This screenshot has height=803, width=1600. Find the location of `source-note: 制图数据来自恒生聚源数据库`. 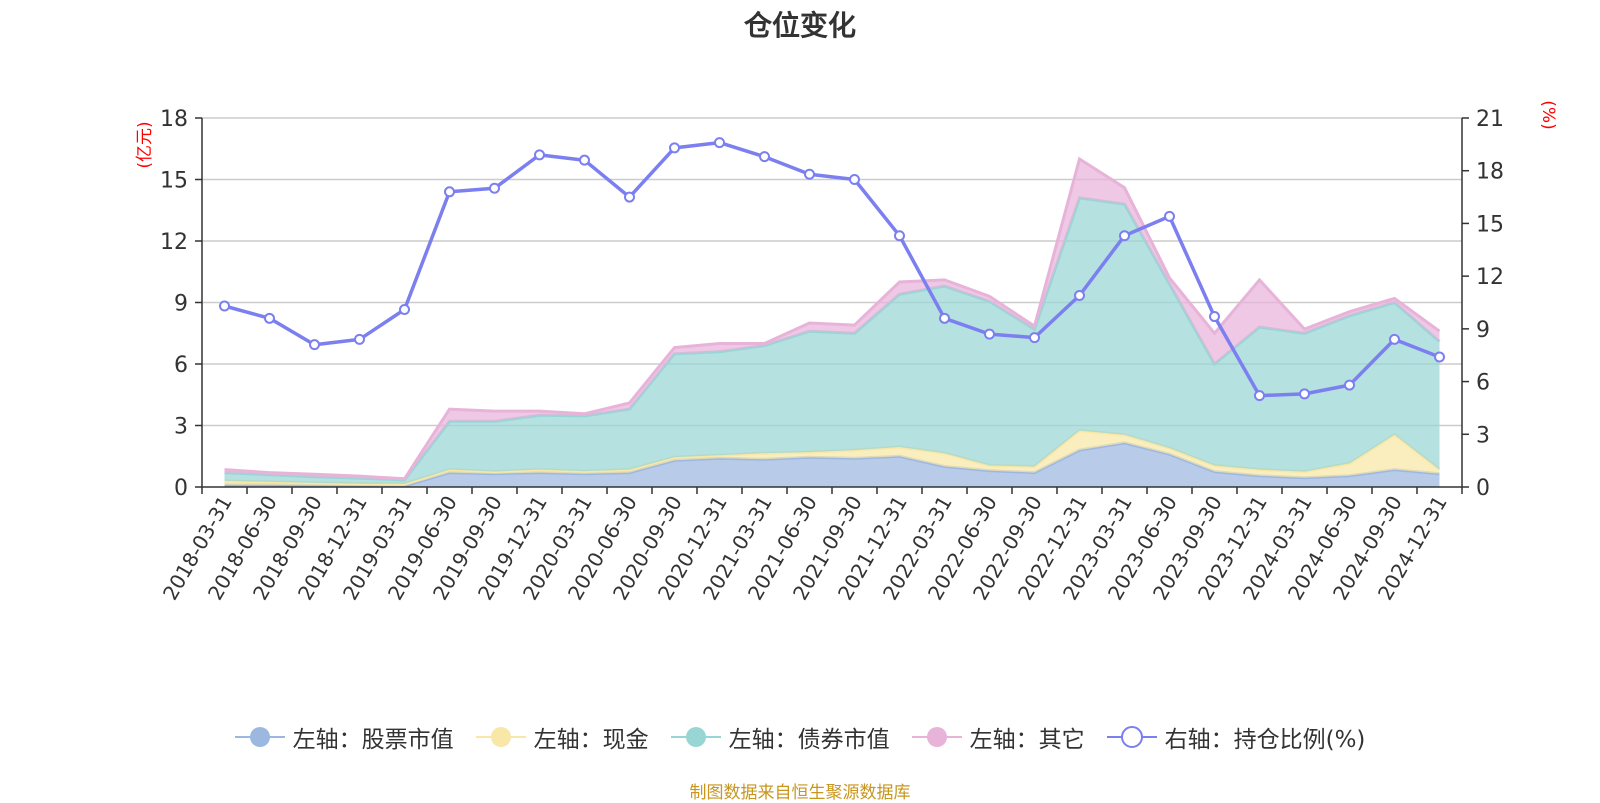

source-note: 制图数据来自恒生聚源数据库 is located at coordinates (800, 793).